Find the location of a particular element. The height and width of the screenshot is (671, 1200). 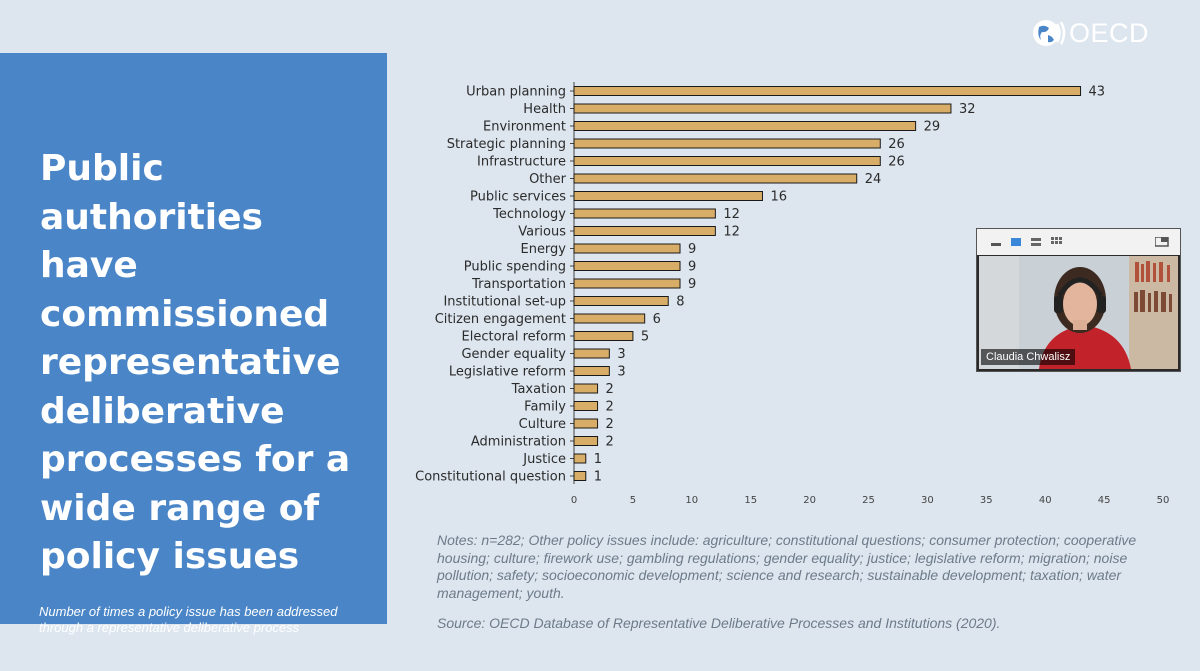

data-label: 8 is located at coordinates (680, 302).